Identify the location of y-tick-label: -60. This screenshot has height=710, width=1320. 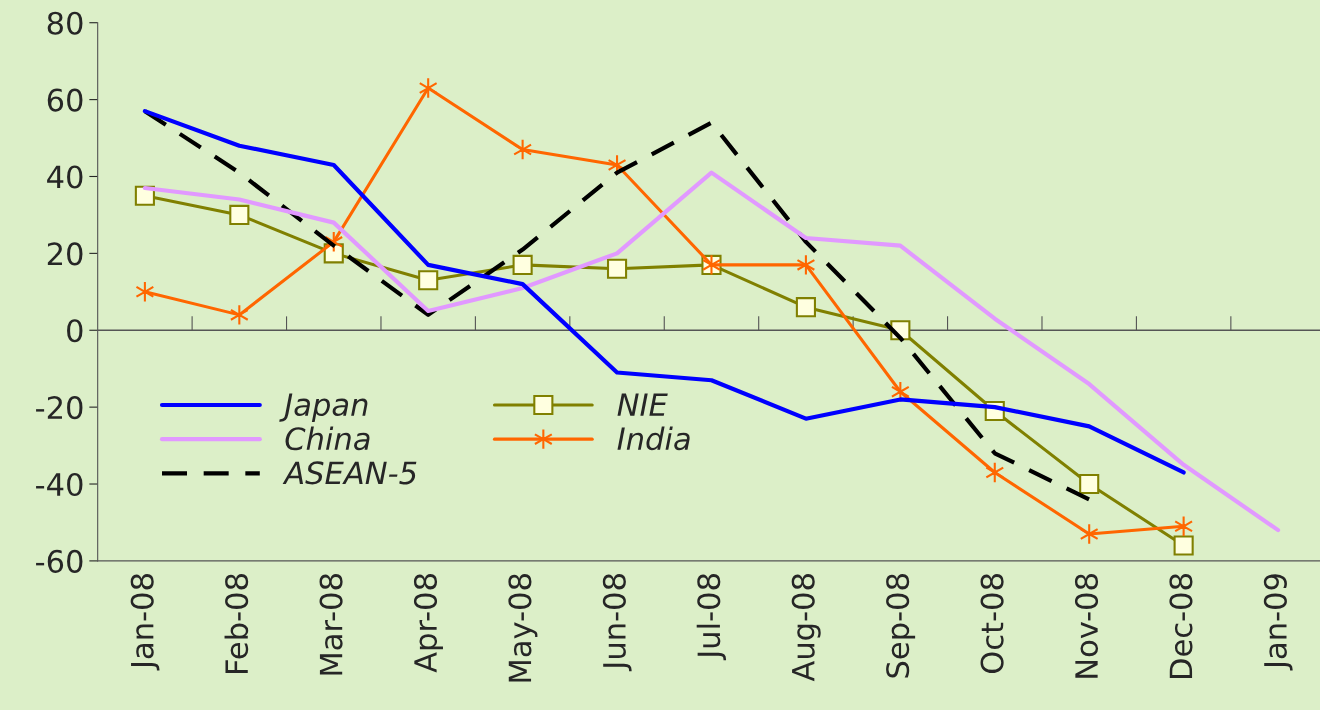
(59, 561).